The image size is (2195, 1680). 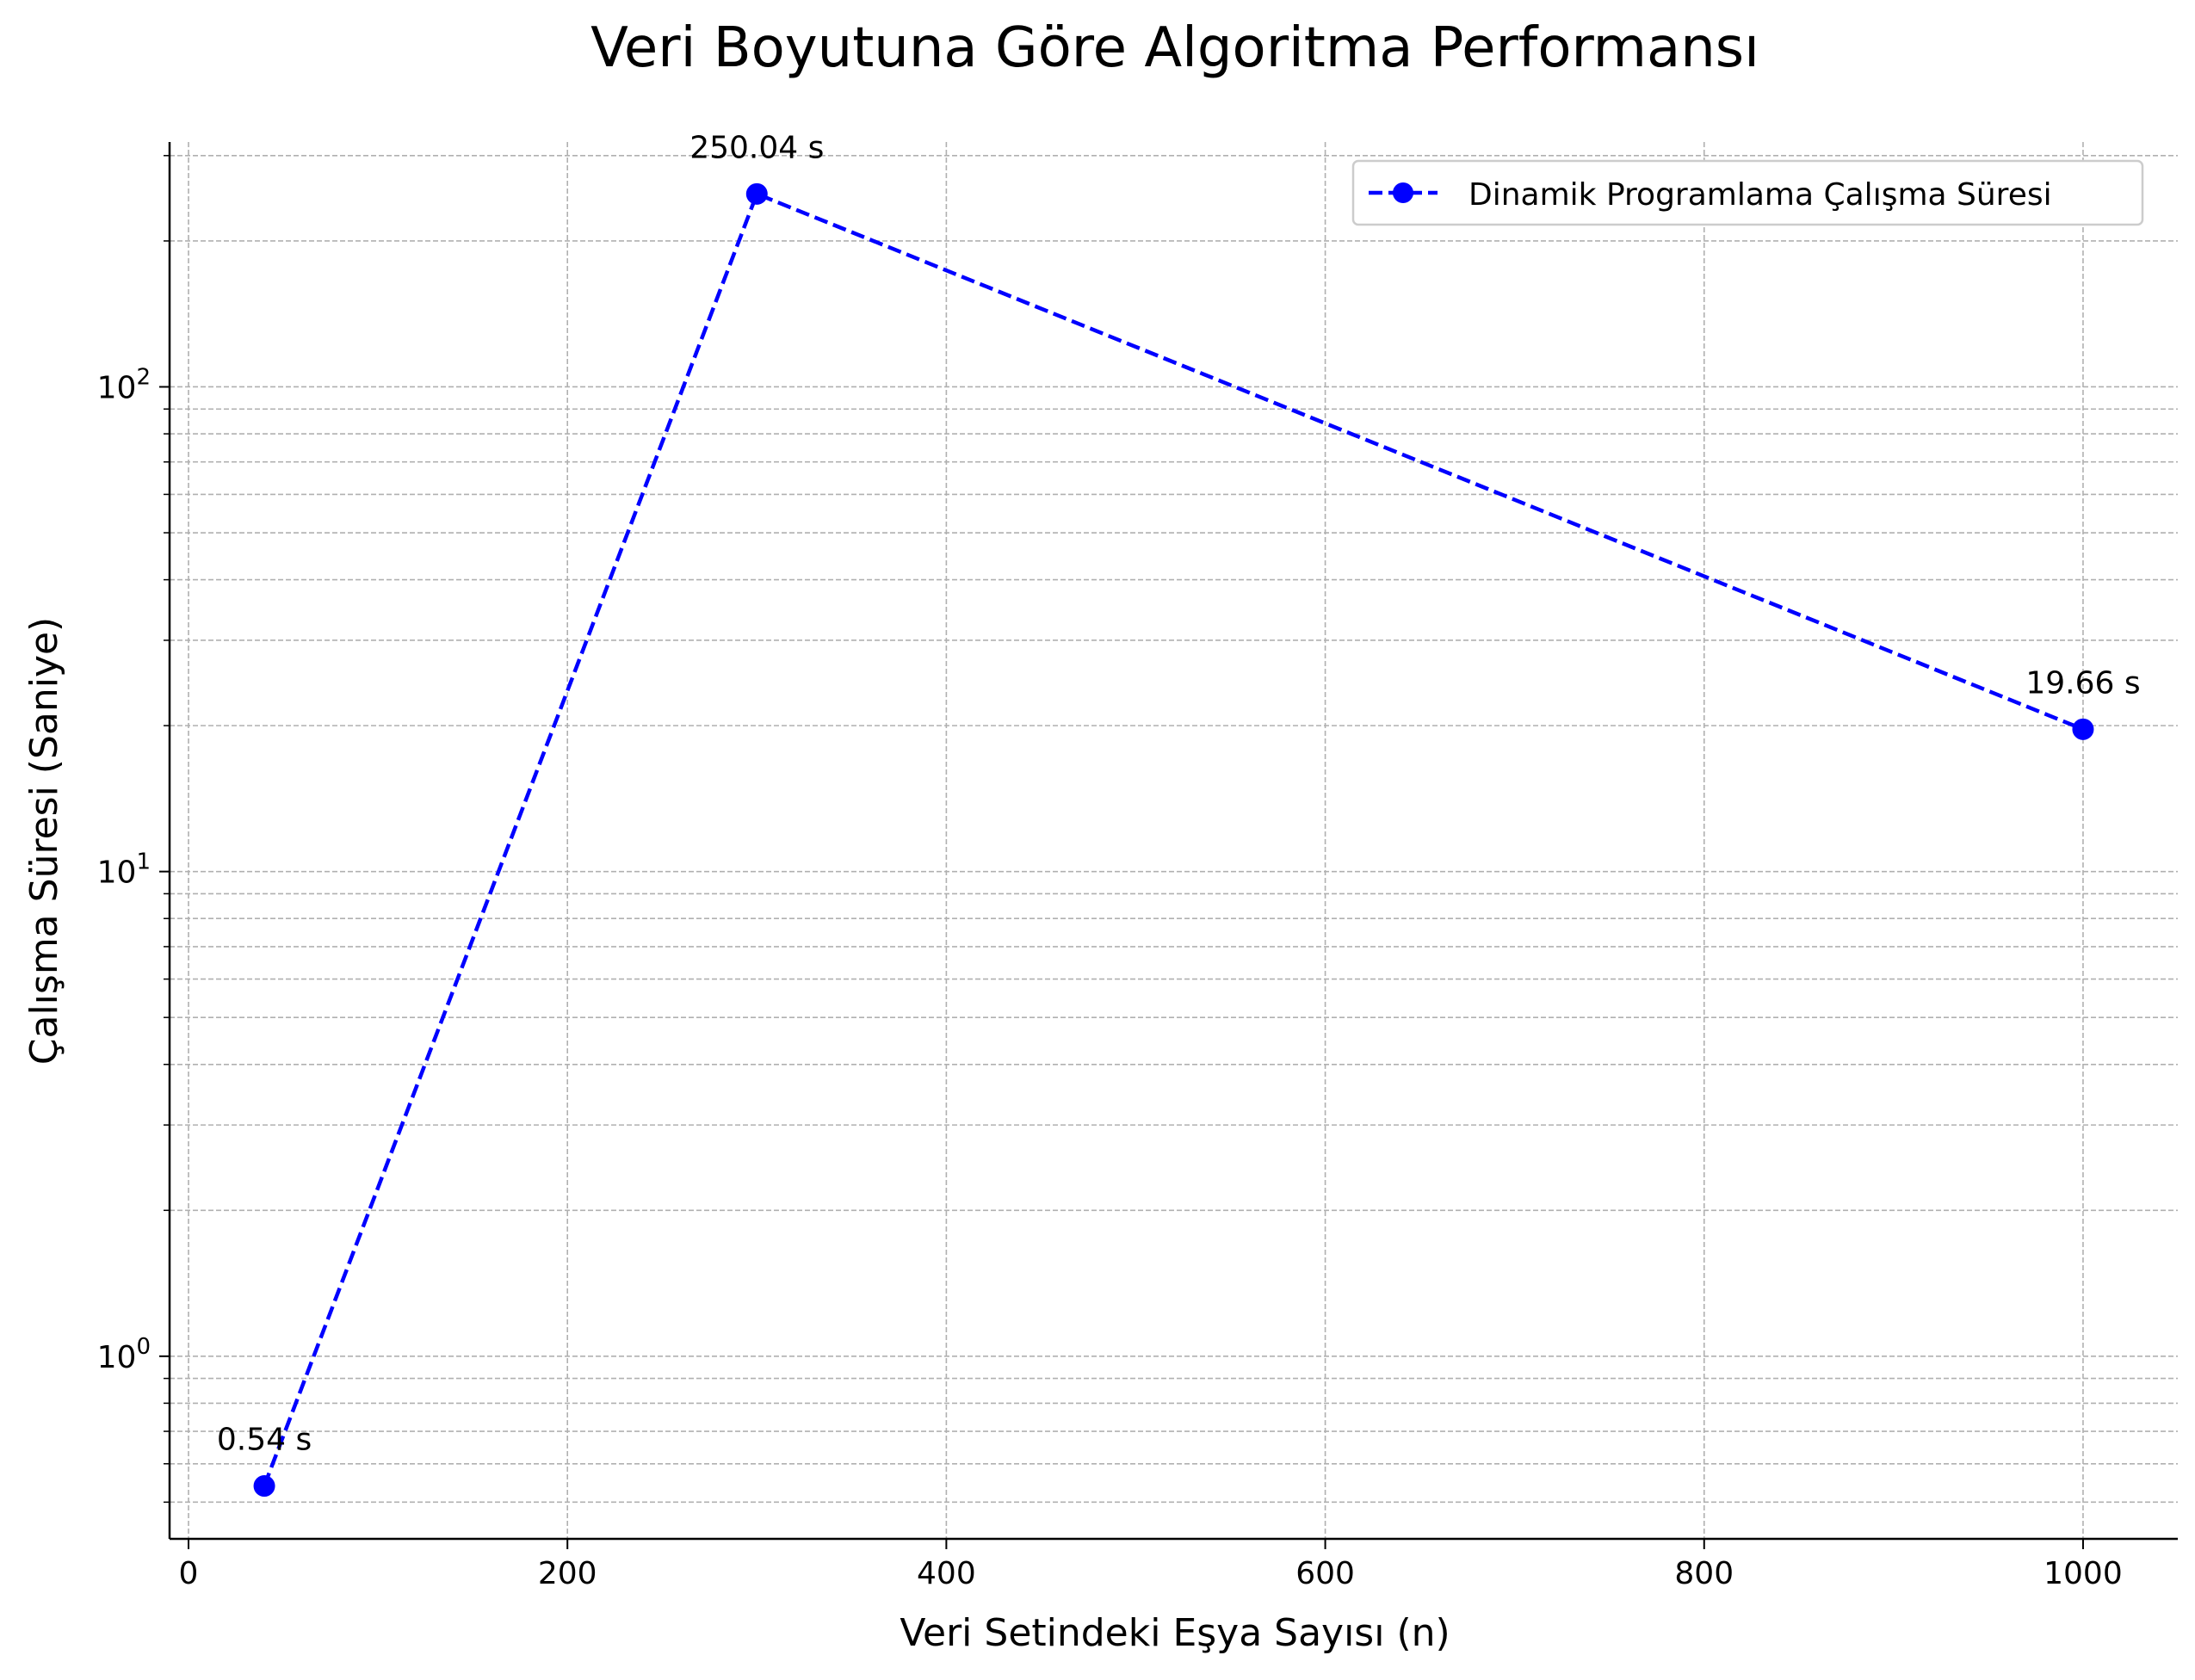 What do you see at coordinates (1151, 1565) in the screenshot?
I see `x-axis-ticks: 0 200 400 600 800 1000` at bounding box center [1151, 1565].